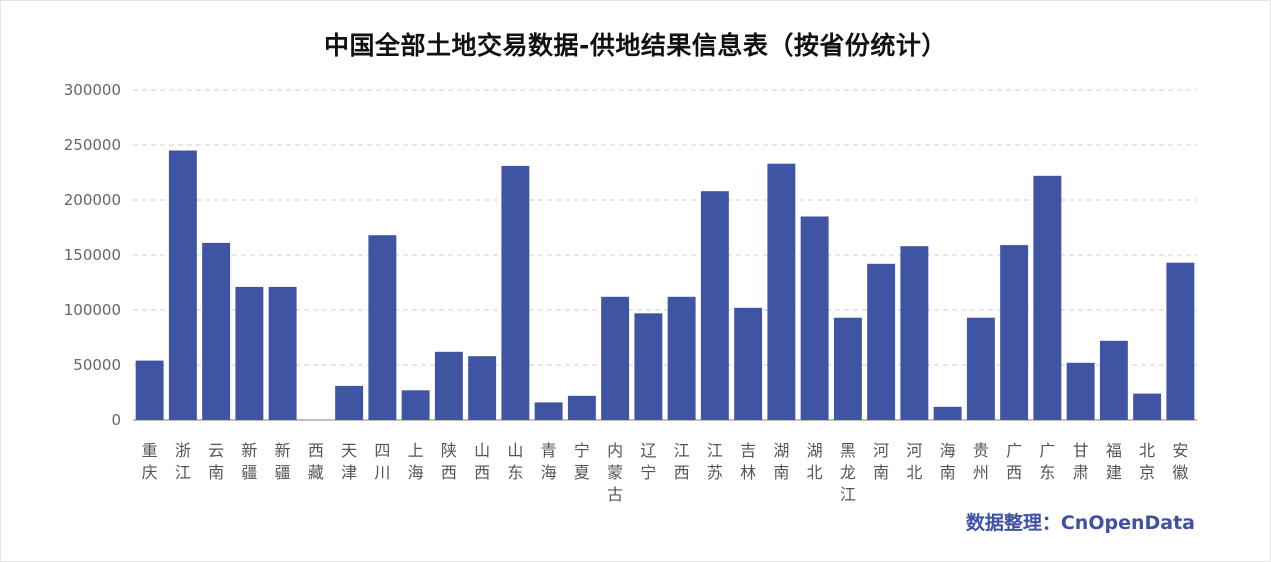 This screenshot has width=1271, height=562. What do you see at coordinates (1081, 461) in the screenshot?
I see `x-tick-label: 甘肃` at bounding box center [1081, 461].